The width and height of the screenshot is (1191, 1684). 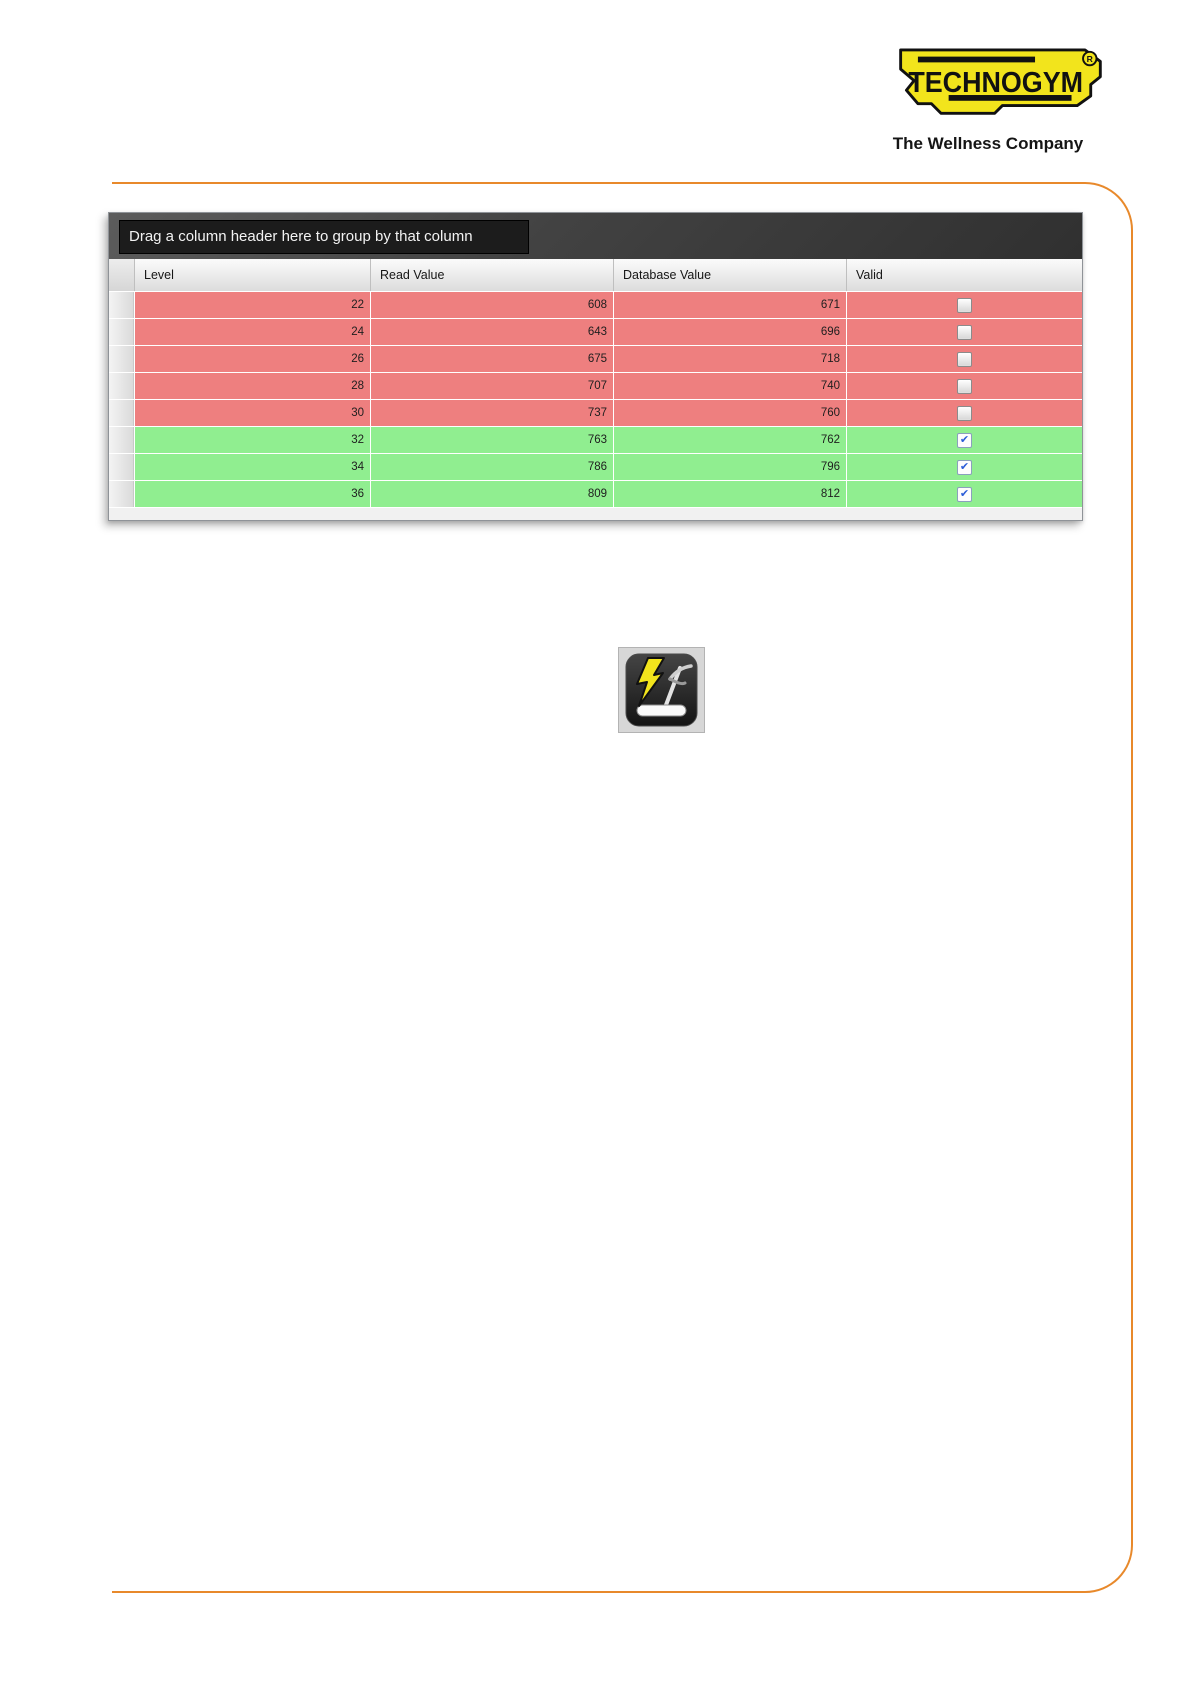 What do you see at coordinates (252, 305) in the screenshot?
I see `level-cell: 22` at bounding box center [252, 305].